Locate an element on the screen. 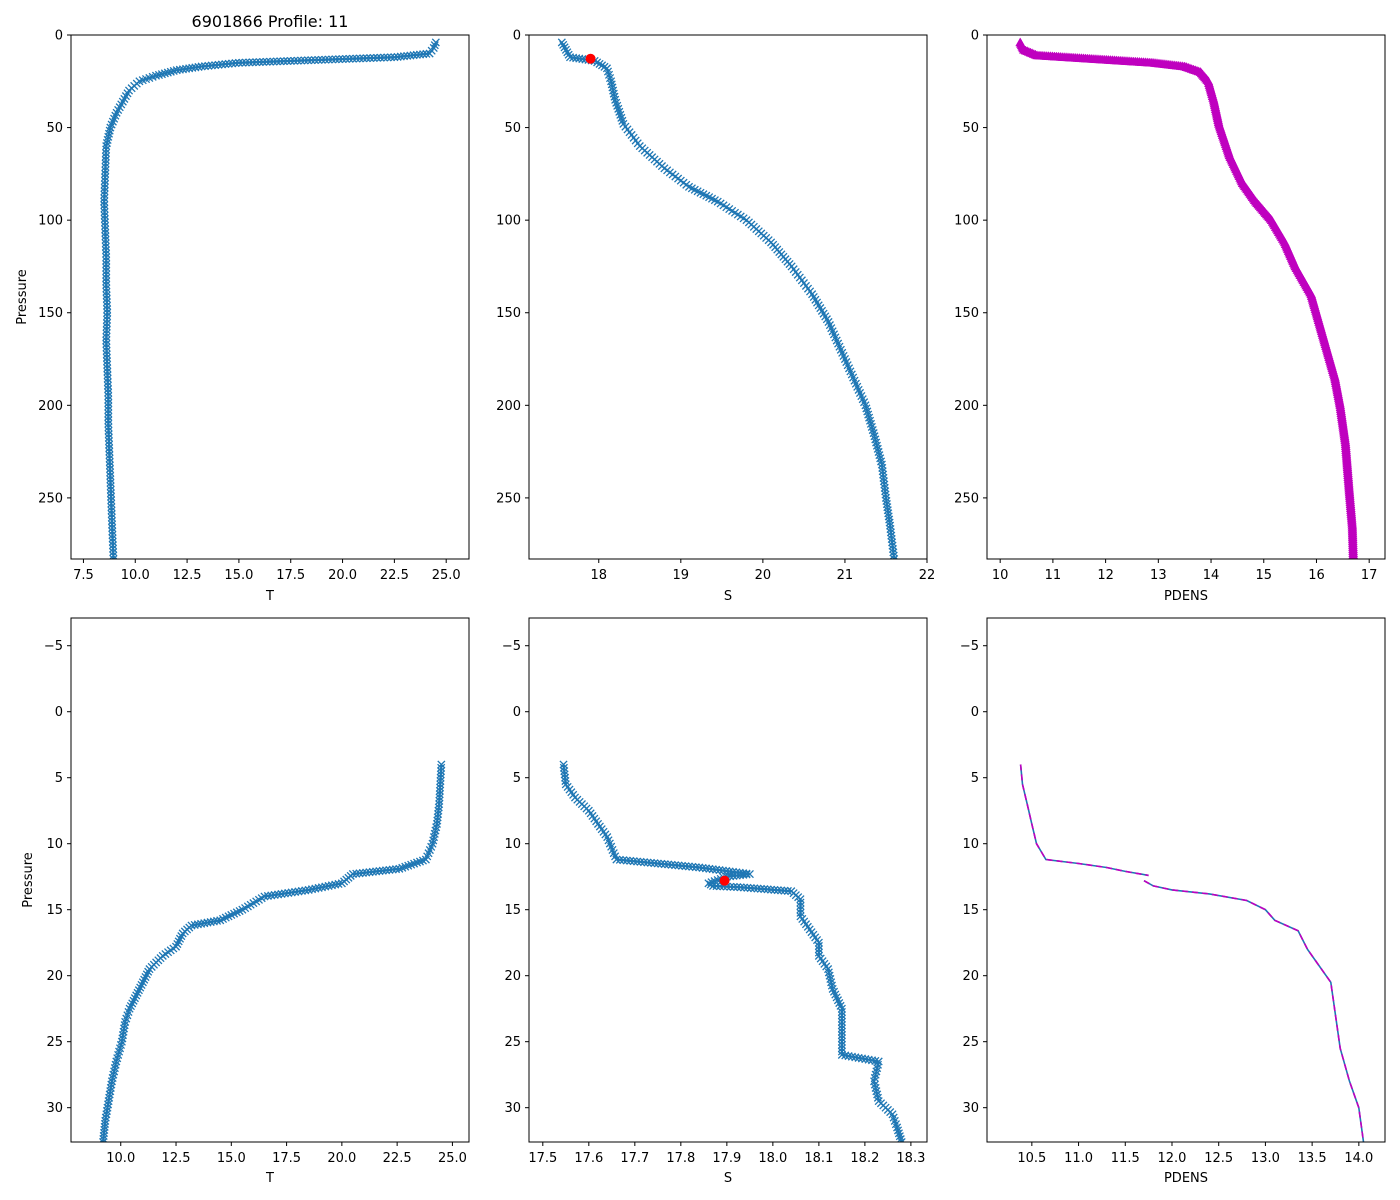 The image size is (1400, 1200). plot-area-bottom-pdens is located at coordinates (1192, 953).